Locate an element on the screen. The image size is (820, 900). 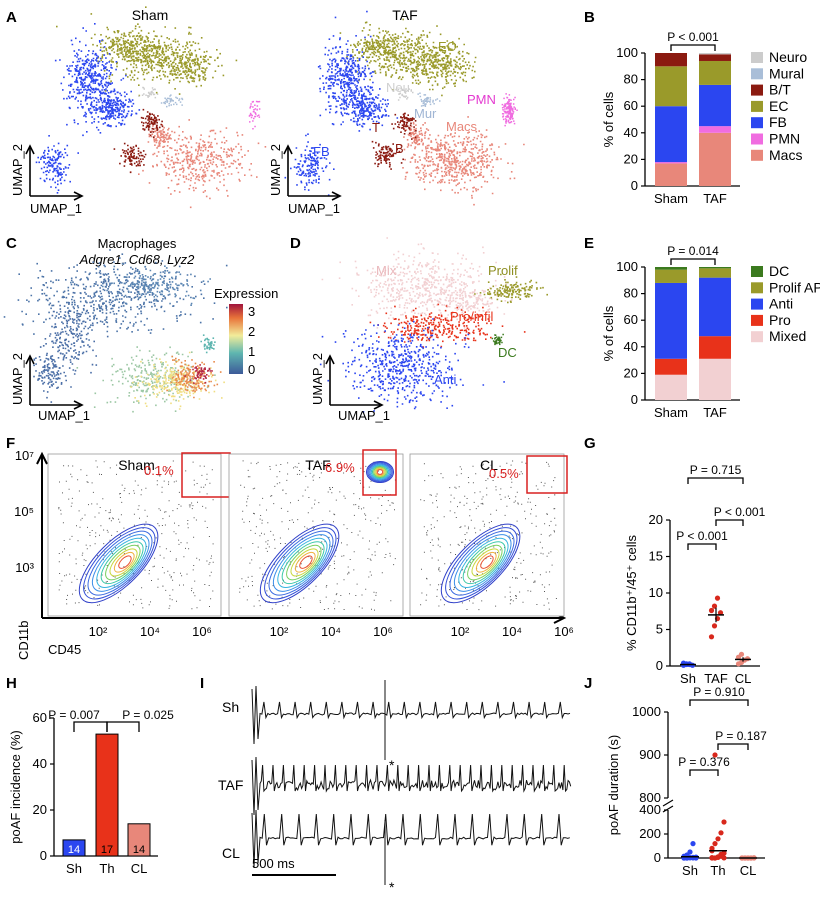
cluster-label-ec: EC is located at coordinates (447, 46).